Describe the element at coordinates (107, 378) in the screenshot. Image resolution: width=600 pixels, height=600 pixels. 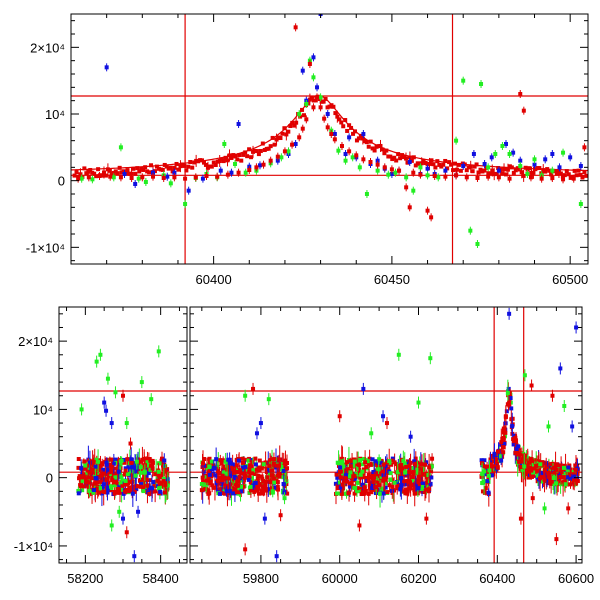
I see `bottom-green-outlier` at that location.